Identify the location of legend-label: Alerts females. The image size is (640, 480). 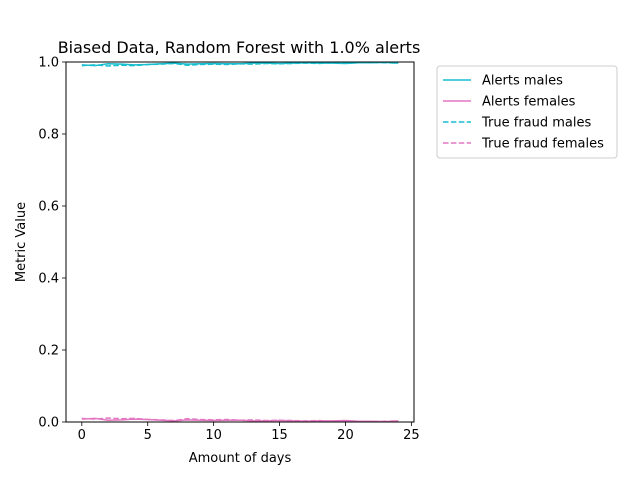
(529, 102).